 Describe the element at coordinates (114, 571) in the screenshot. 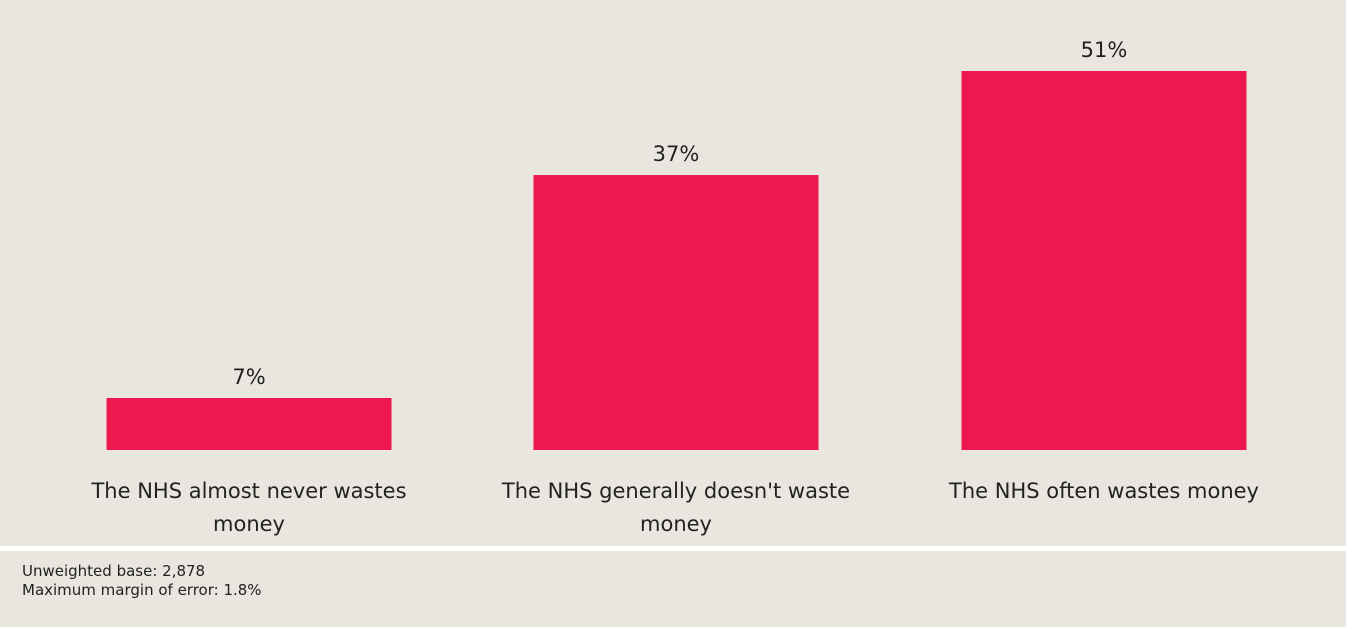

I see `unweighted-base-note: Unweighted base: 2,878` at that location.